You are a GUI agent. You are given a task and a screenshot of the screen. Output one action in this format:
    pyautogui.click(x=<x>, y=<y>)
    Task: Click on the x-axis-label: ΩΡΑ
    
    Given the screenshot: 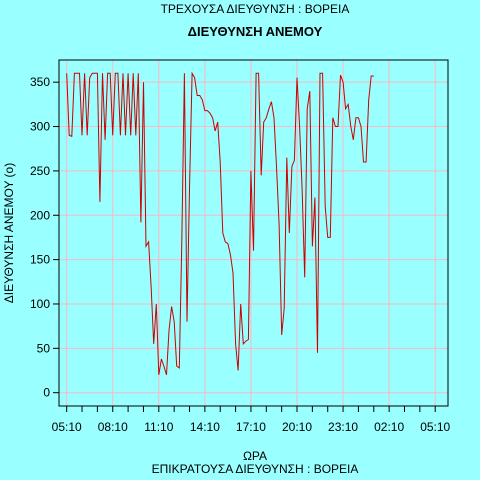 What is the action you would take?
    pyautogui.click(x=255, y=456)
    